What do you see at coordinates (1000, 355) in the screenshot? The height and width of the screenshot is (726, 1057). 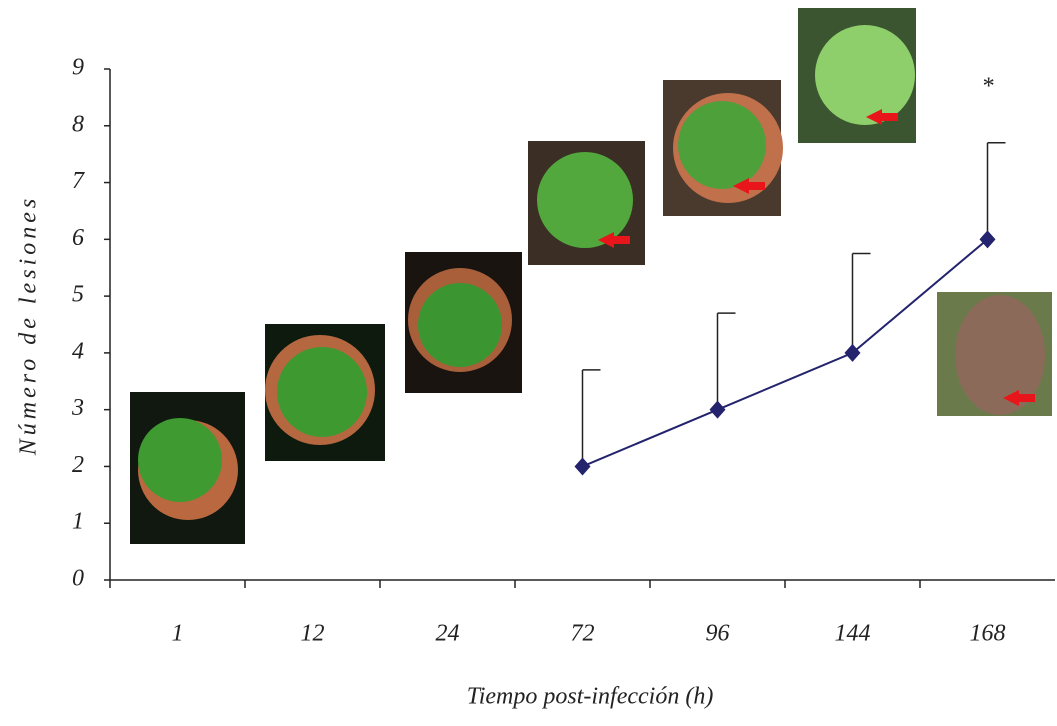 I see `photo-lesion` at bounding box center [1000, 355].